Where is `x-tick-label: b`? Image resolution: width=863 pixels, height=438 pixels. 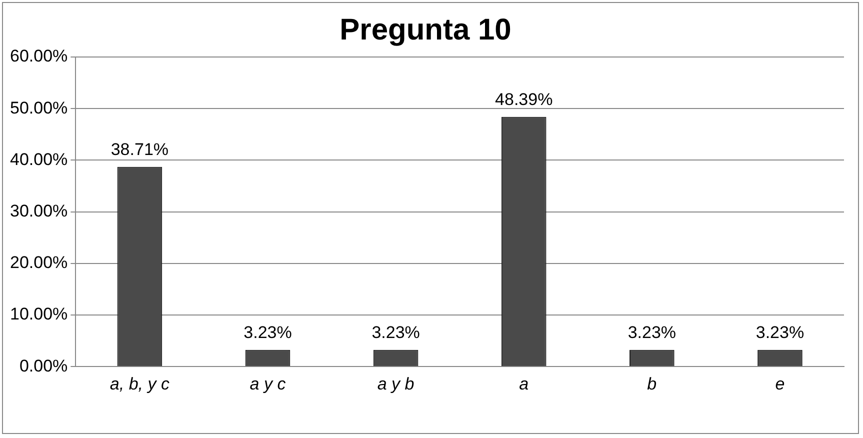
x-tick-label: b is located at coordinates (652, 384).